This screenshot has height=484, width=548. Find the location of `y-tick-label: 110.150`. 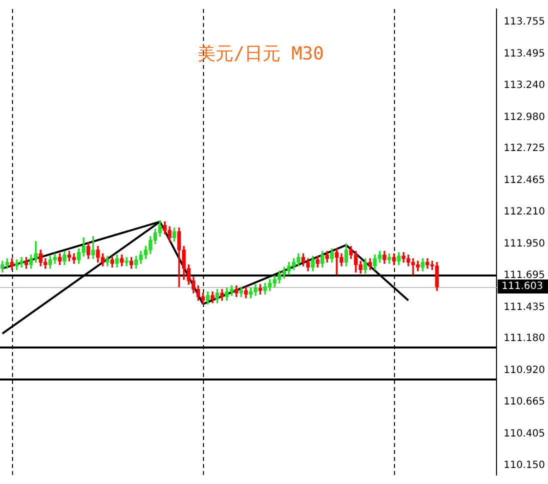

y-tick-label: 110.150 is located at coordinates (525, 465).